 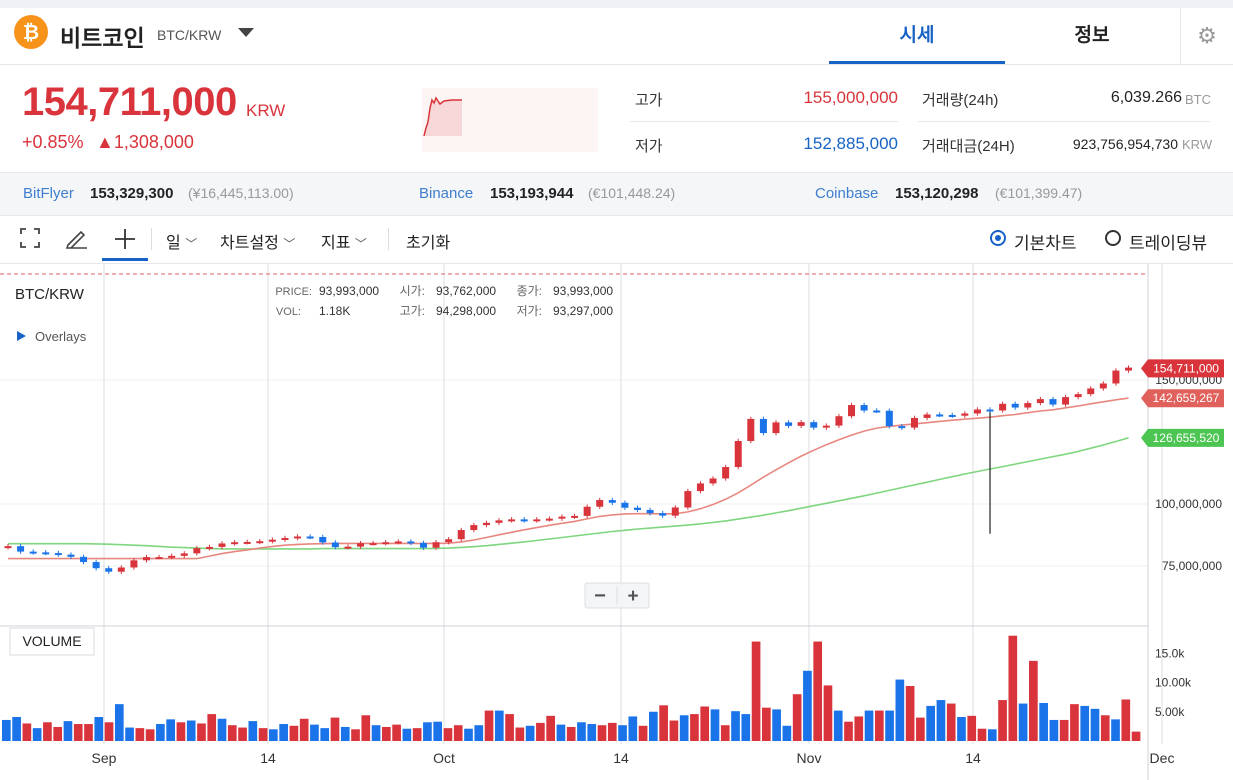 I want to click on tradingview-label: 트레이딩뷰, so click(x=1168, y=243).